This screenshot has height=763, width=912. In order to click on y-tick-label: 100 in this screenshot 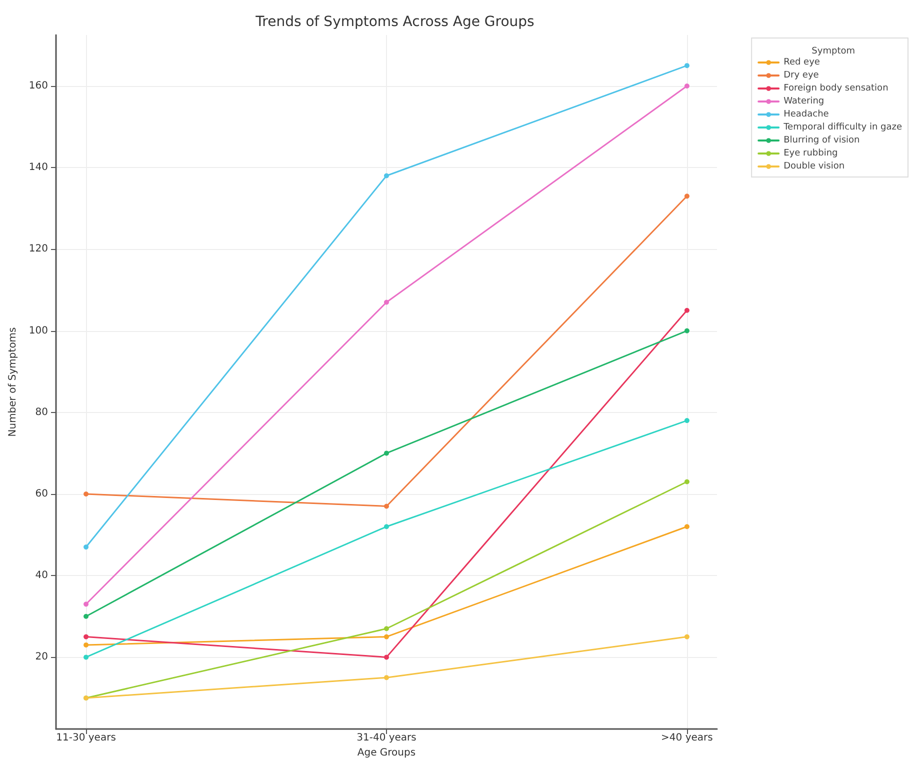, I will do `click(38, 330)`.